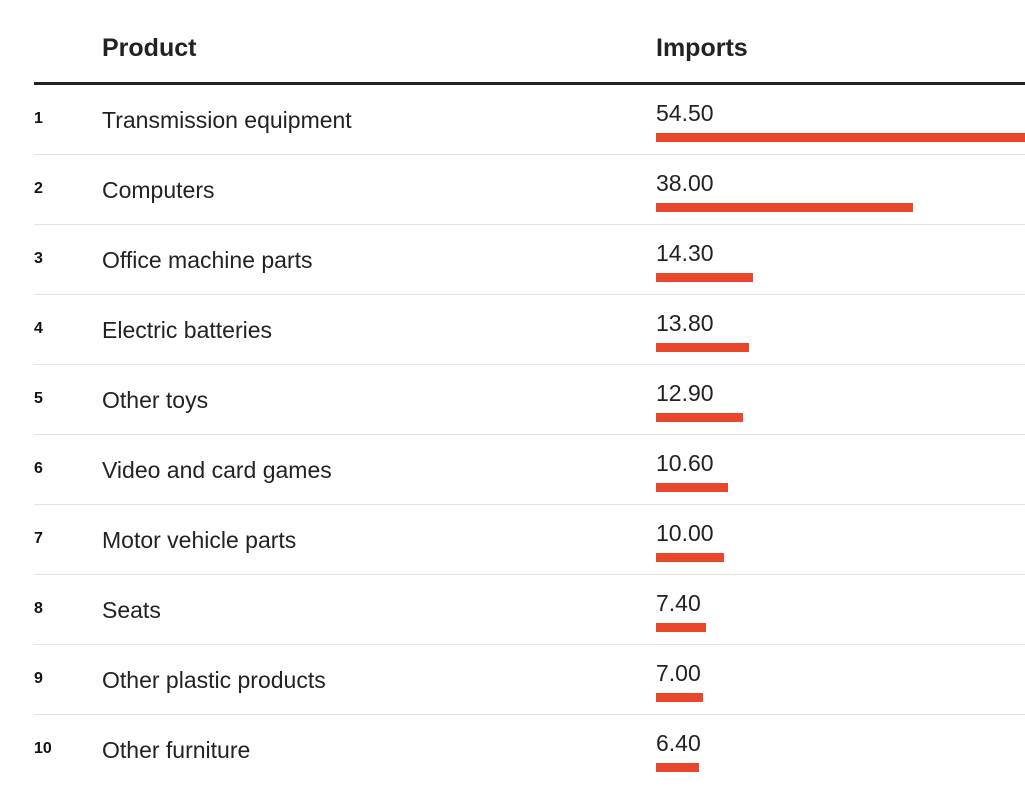 The image size is (1025, 793). I want to click on imports-value-label: 10.60, so click(685, 463).